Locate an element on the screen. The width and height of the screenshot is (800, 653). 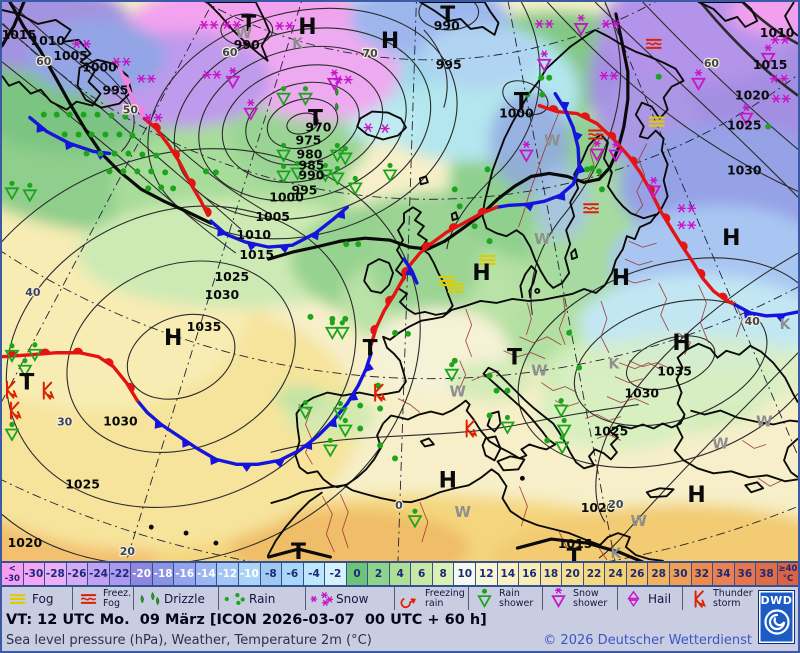
scale-cell: < -30 is located at coordinates (12, 574).